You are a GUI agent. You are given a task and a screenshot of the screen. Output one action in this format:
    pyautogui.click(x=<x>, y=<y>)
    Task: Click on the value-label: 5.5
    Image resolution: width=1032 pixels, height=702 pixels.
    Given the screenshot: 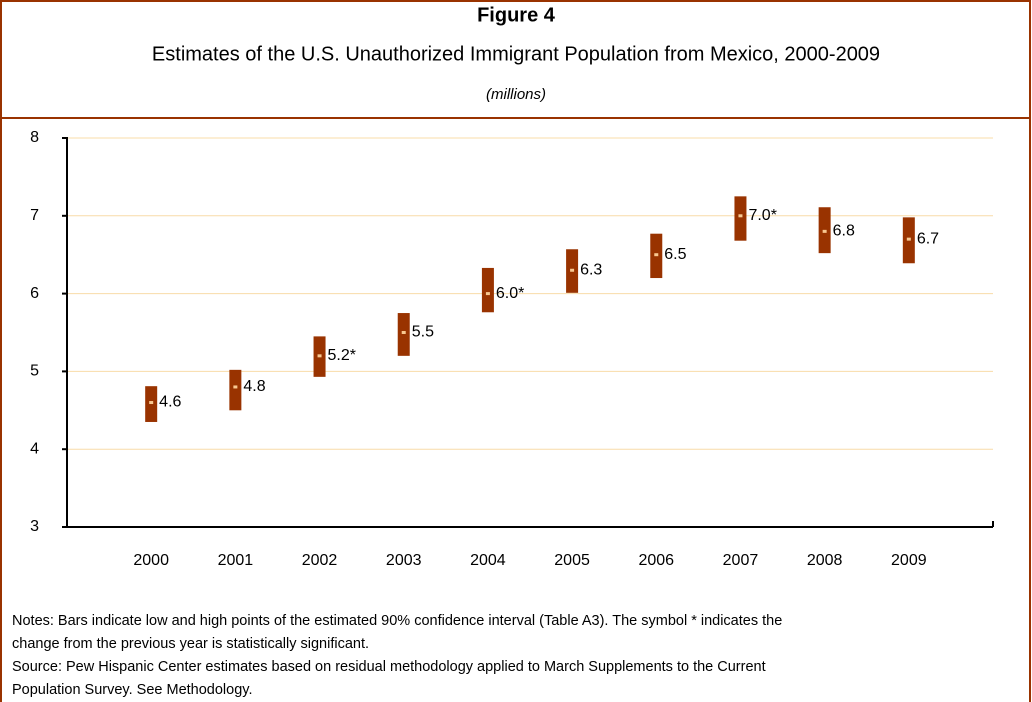 What is the action you would take?
    pyautogui.click(x=423, y=332)
    